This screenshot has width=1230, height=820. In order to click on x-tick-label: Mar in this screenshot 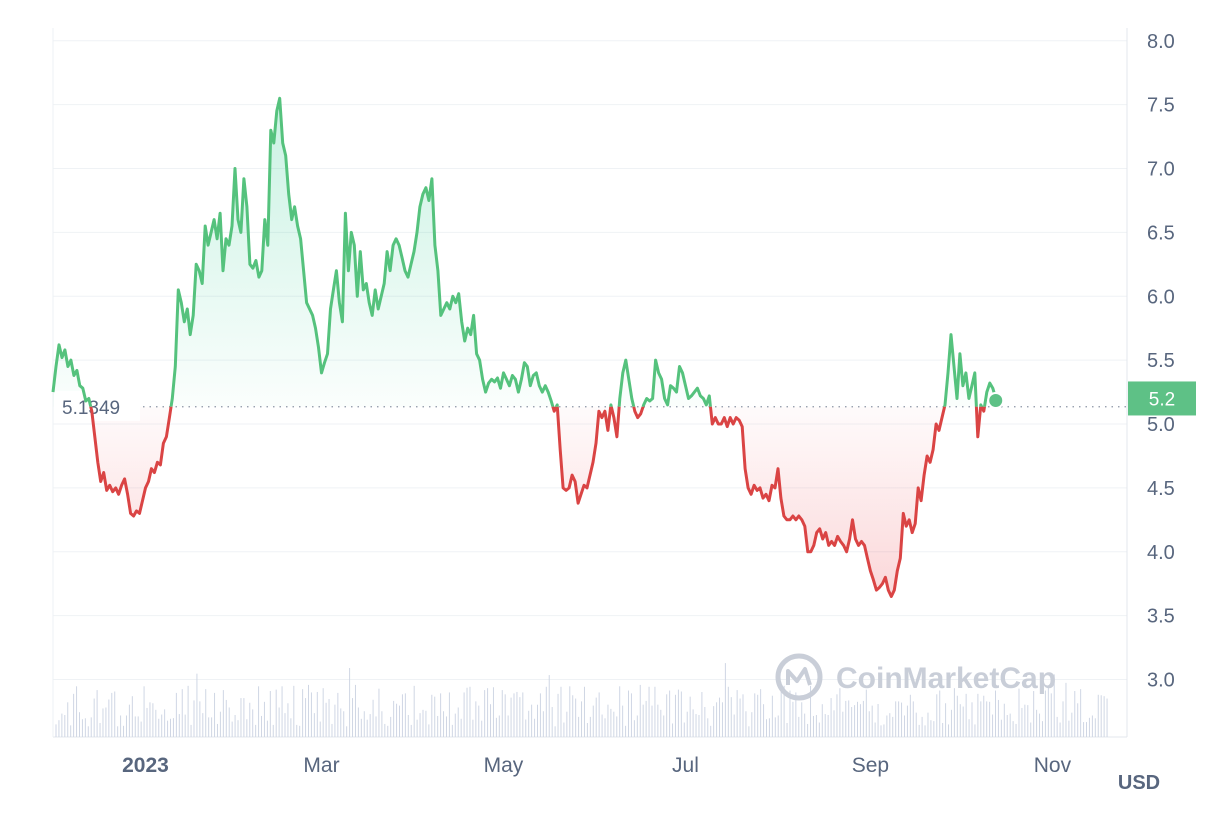, I will do `click(321, 765)`.